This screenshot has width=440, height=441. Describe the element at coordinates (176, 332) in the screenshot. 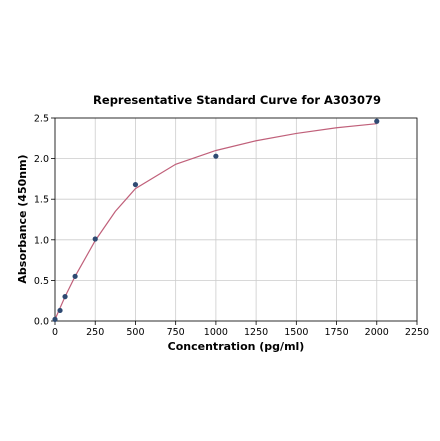

I see `x-tick-label: 750` at that location.